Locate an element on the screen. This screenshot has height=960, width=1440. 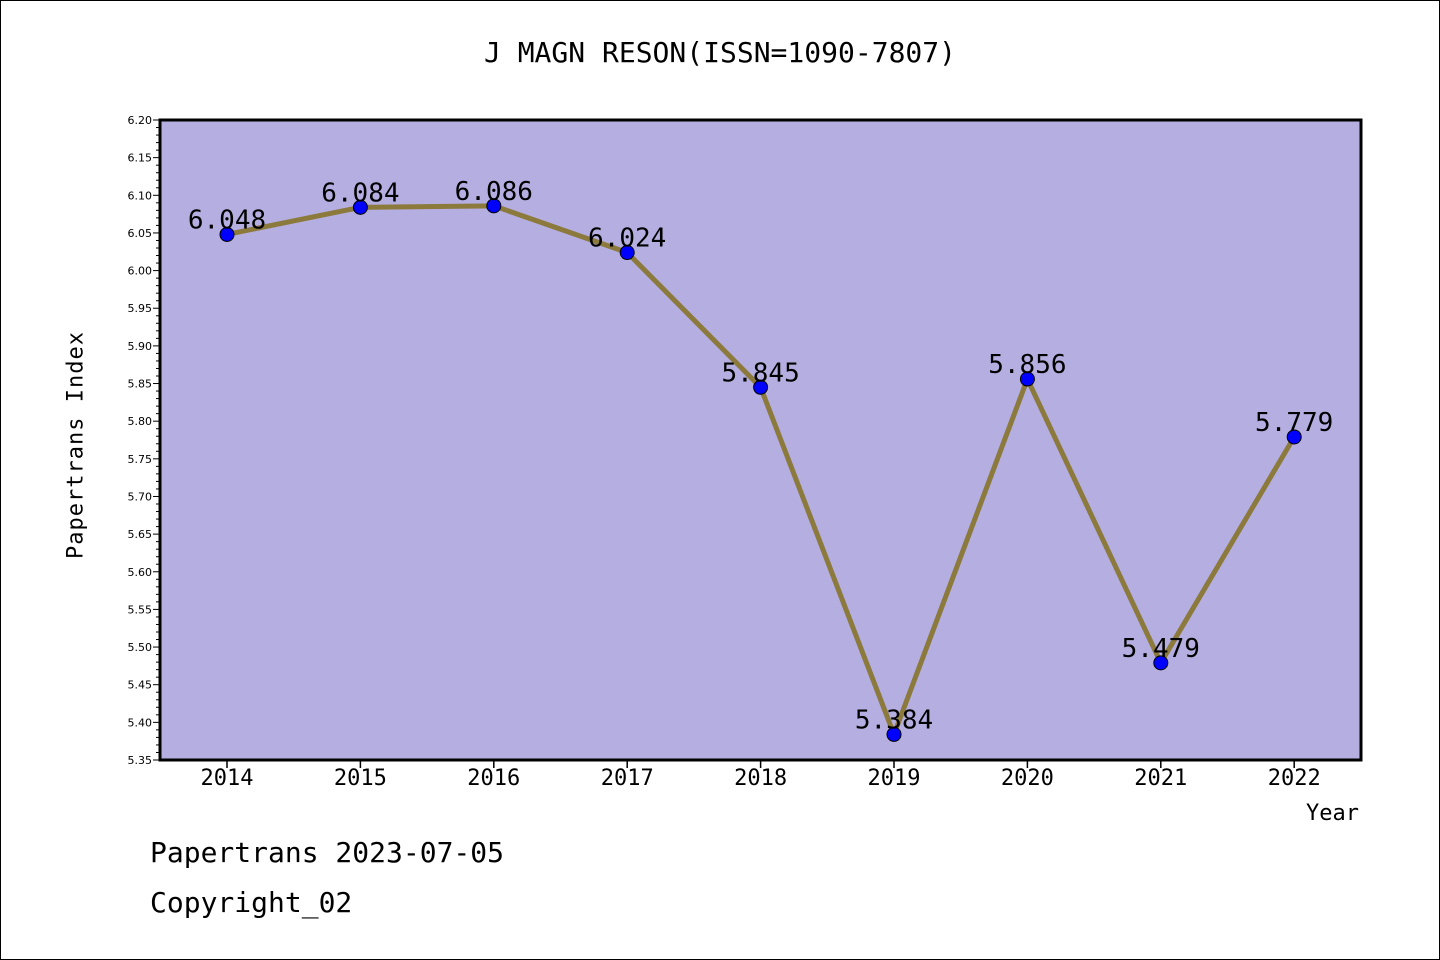
y-tick-label: 5.85 is located at coordinates (140, 384).